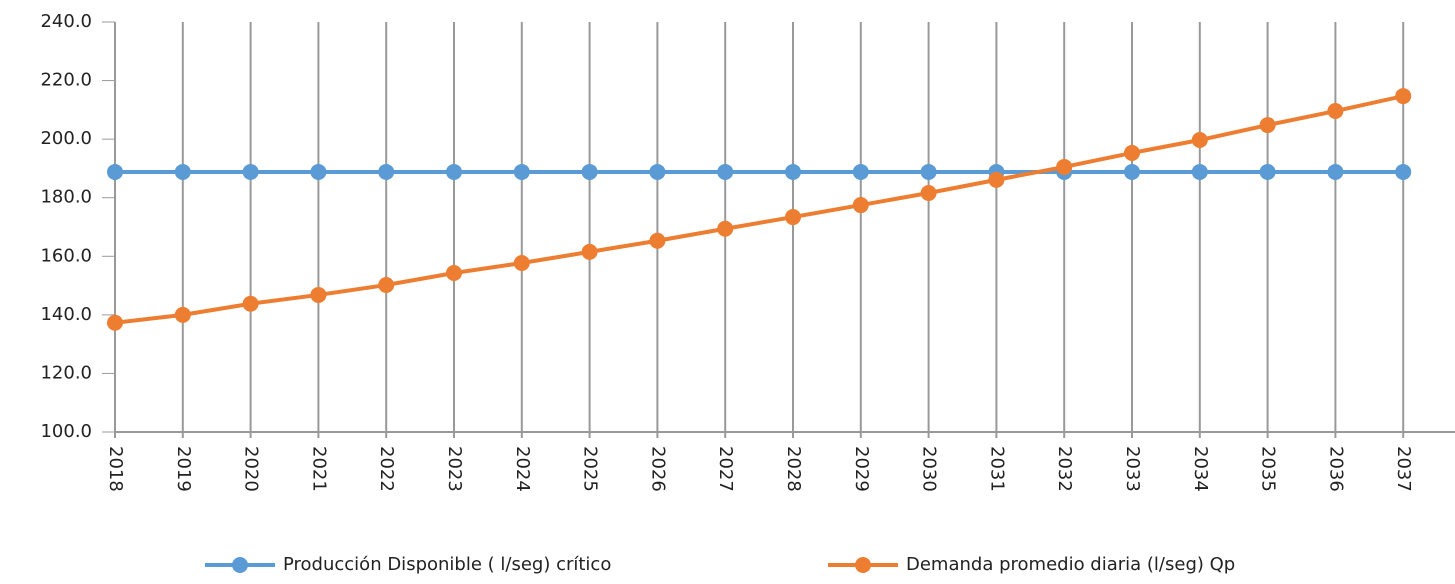  I want to click on x-tick-label: 2023, so click(454, 469).